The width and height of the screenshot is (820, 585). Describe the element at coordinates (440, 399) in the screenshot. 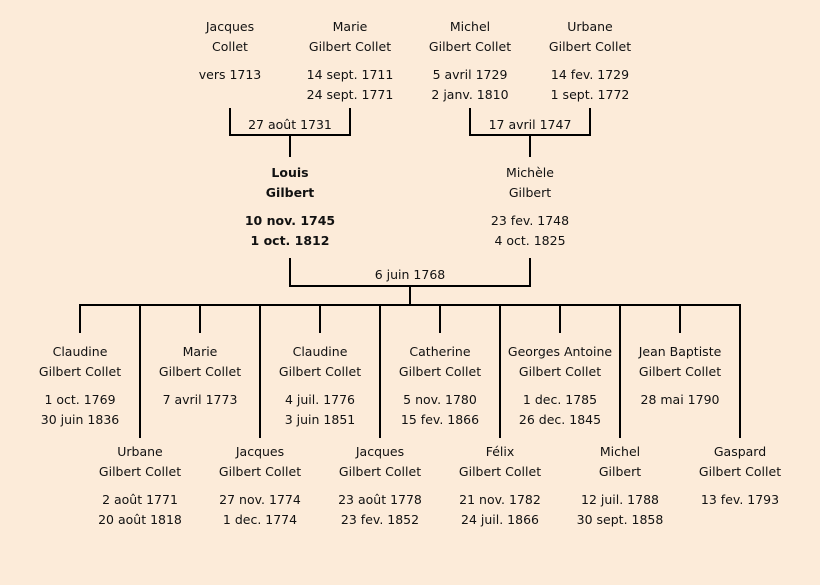

I see `birth-date: 5 nov. 1780` at that location.